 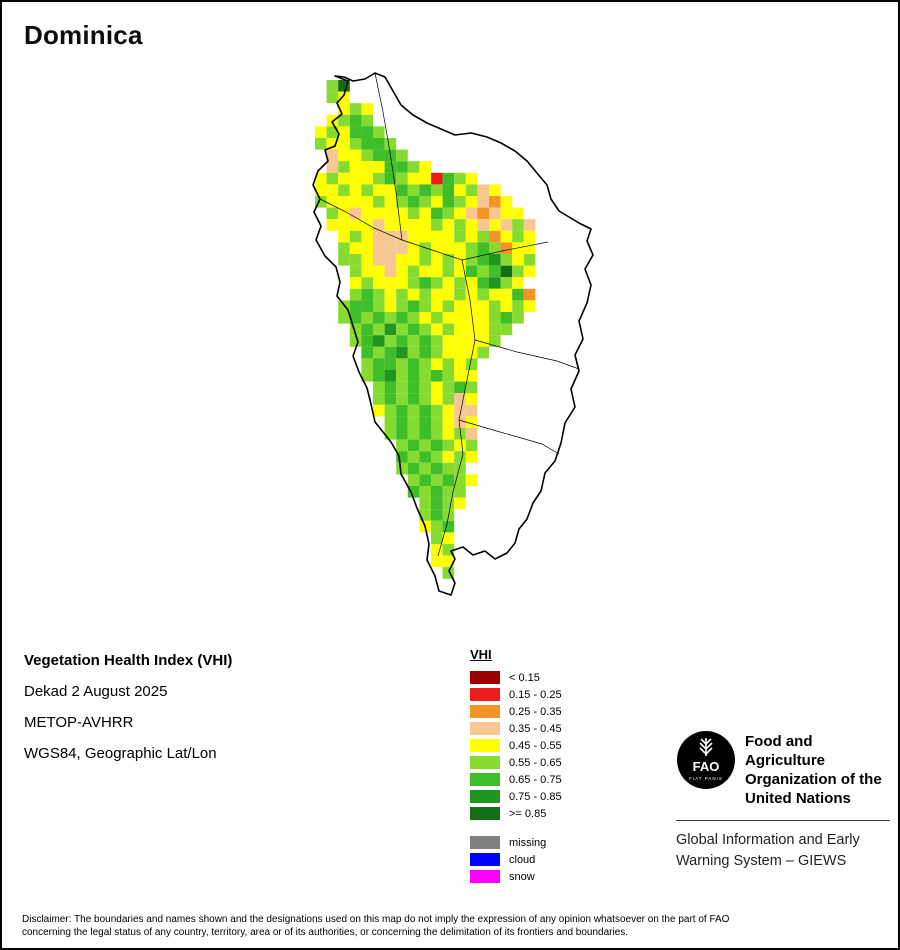 I want to click on giews-line: Warning System – GIEWS, so click(x=761, y=861).